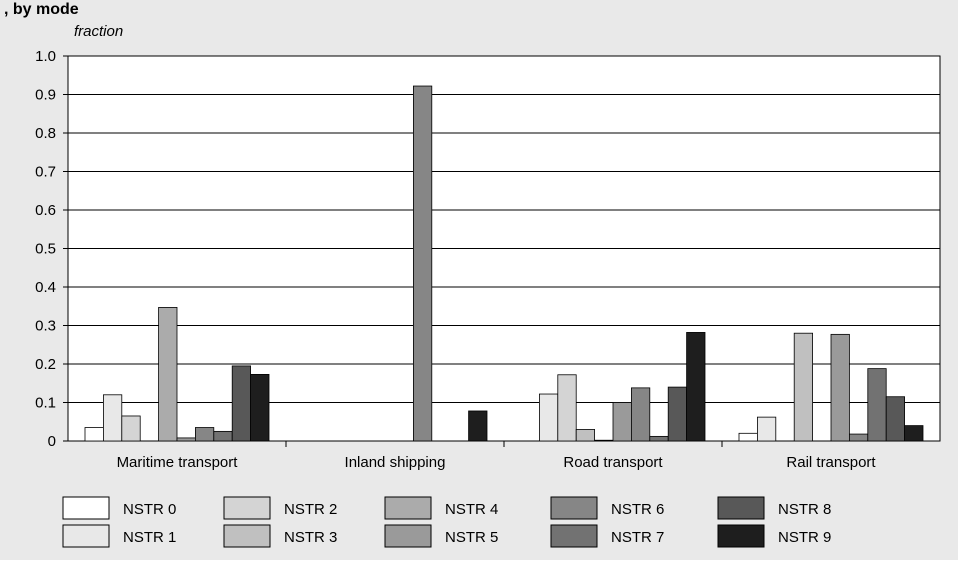  Describe the element at coordinates (45, 326) in the screenshot. I see `y-tick-label: 0.3` at that location.